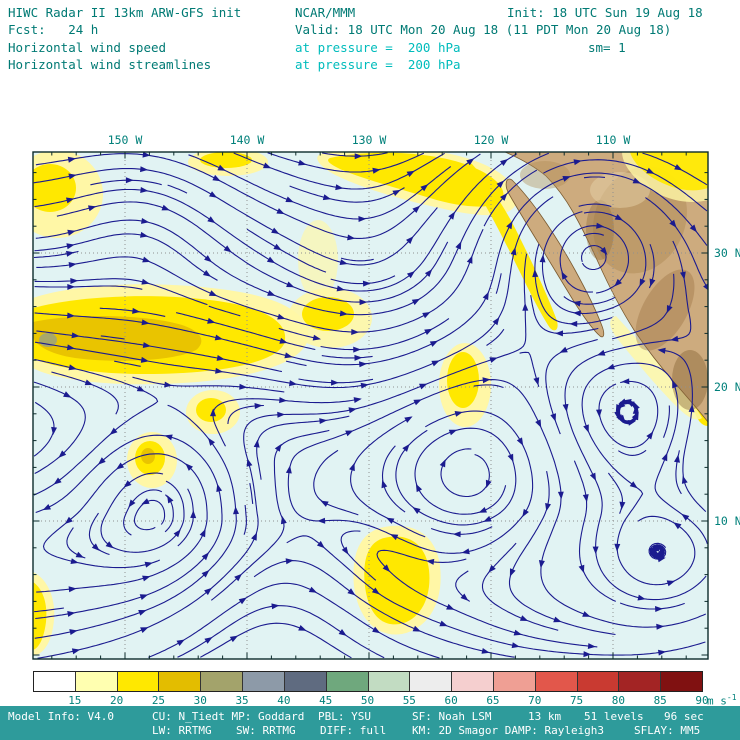 The height and width of the screenshot is (740, 740). What do you see at coordinates (98, 689) in the screenshot?
I see `colorbar-segment: 20` at bounding box center [98, 689].